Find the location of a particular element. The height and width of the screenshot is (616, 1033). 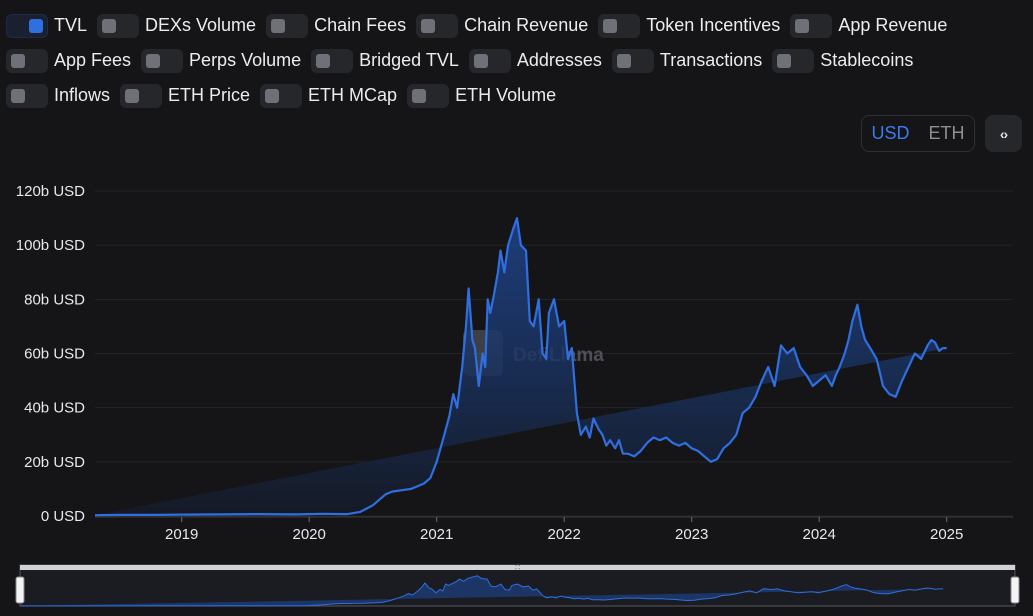

toggle-app-fees: App Fees is located at coordinates (69, 60).